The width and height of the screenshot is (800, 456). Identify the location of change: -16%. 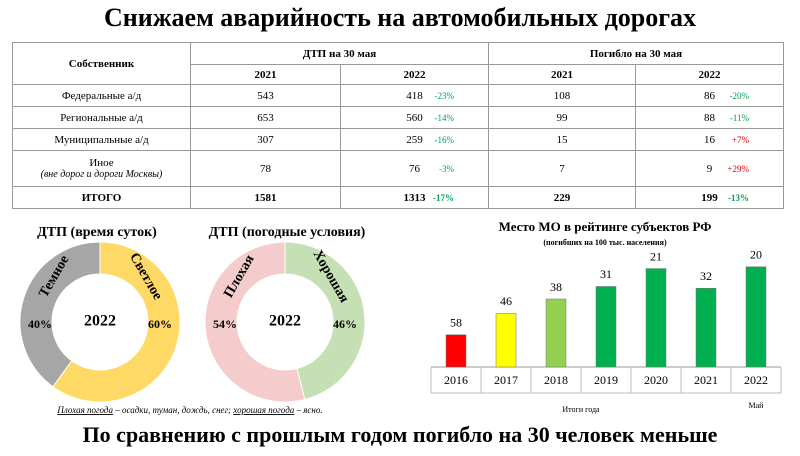
(444, 139).